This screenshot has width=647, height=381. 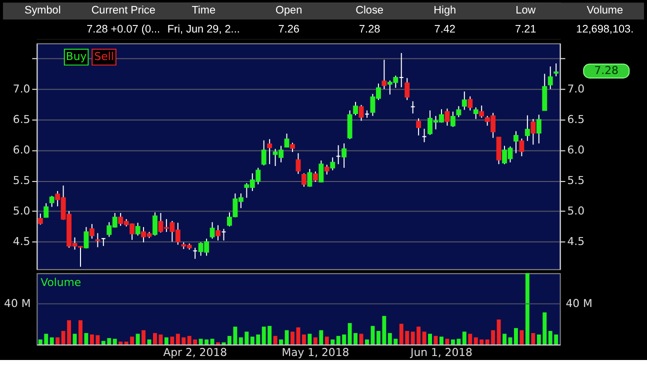 I want to click on text: 7.21, so click(x=525, y=29).